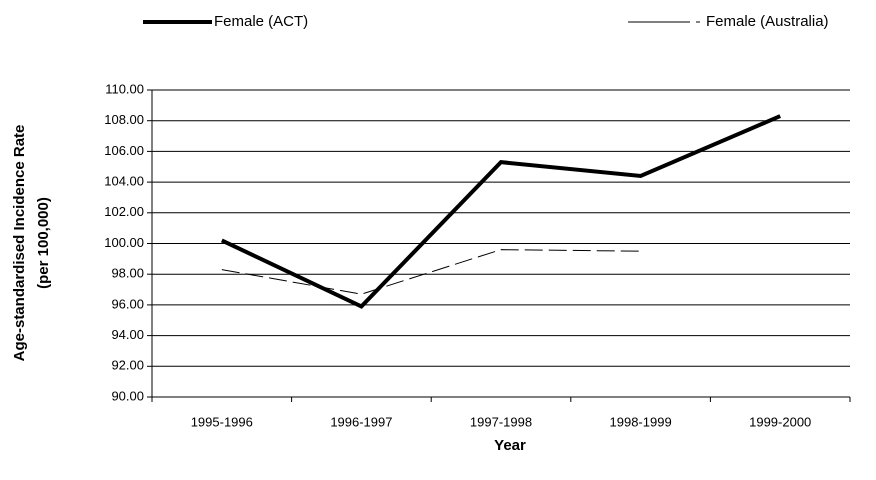  What do you see at coordinates (124, 242) in the screenshot?
I see `y-tick-label: 100.00` at bounding box center [124, 242].